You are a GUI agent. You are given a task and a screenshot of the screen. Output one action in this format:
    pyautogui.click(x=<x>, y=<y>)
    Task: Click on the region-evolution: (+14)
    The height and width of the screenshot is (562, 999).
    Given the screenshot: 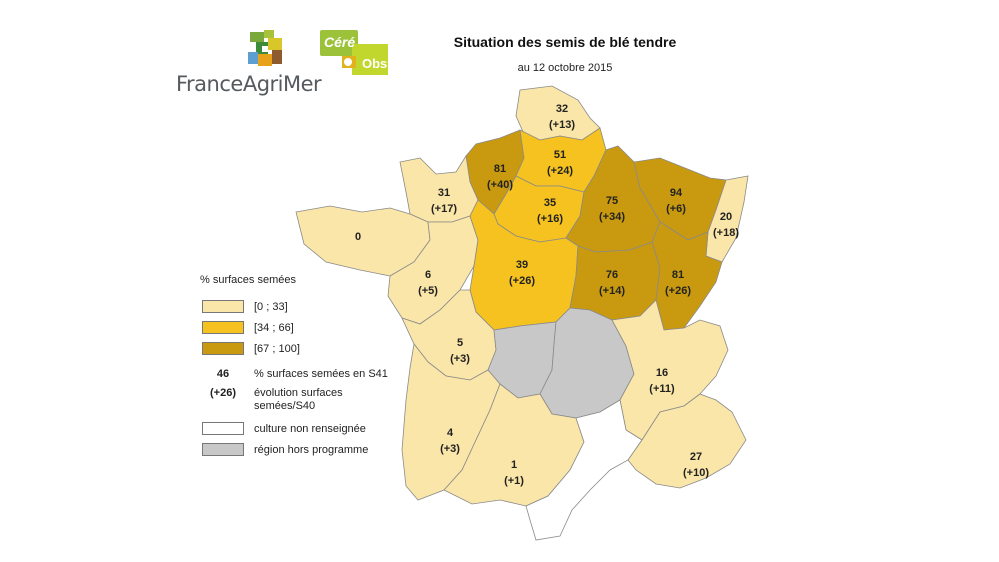 What is the action you would take?
    pyautogui.click(x=612, y=291)
    